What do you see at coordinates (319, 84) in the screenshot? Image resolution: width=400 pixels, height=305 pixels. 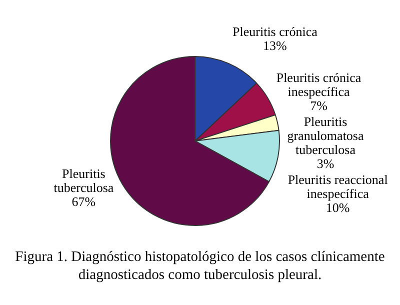 I see `slice-label: Pleuritis crónica inespecífica` at bounding box center [319, 84].